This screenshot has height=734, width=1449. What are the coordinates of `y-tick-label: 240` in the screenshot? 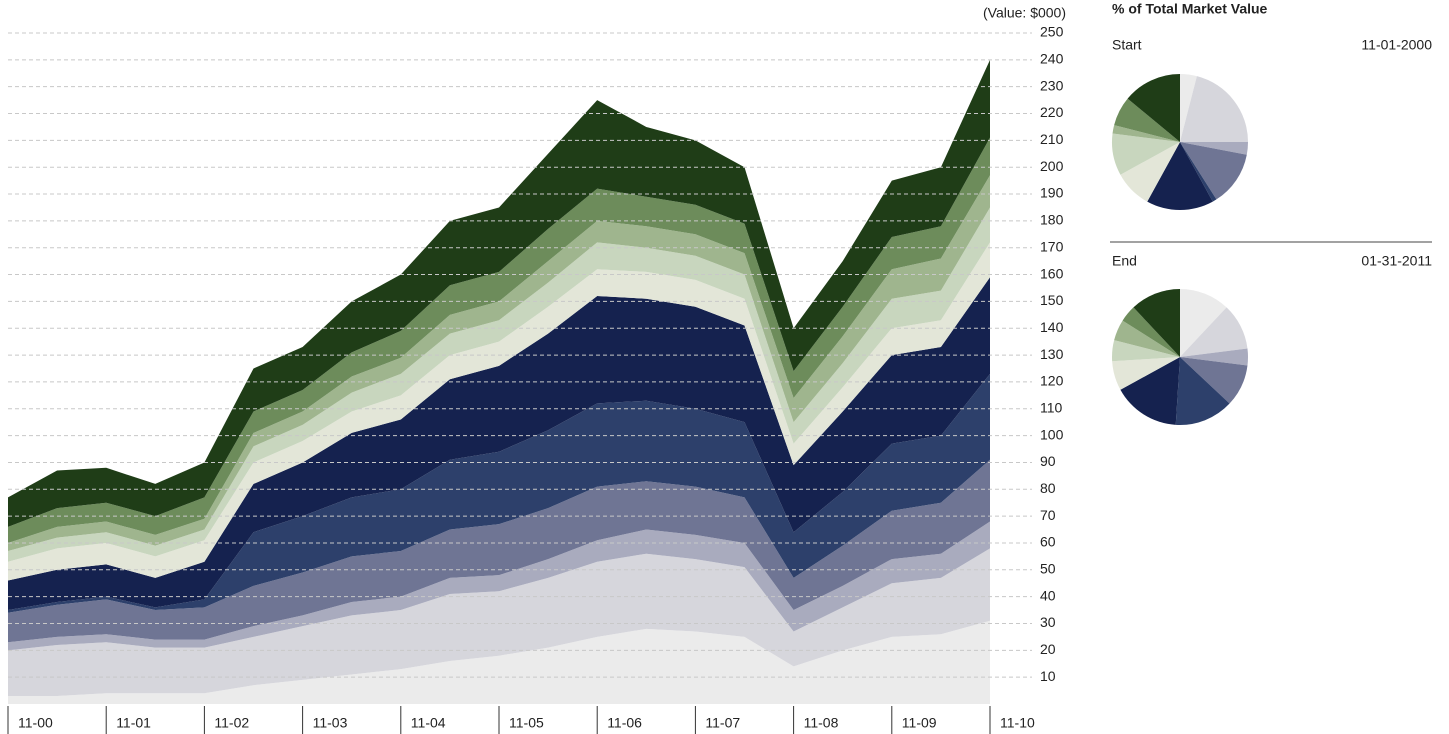 It's located at (1052, 59).